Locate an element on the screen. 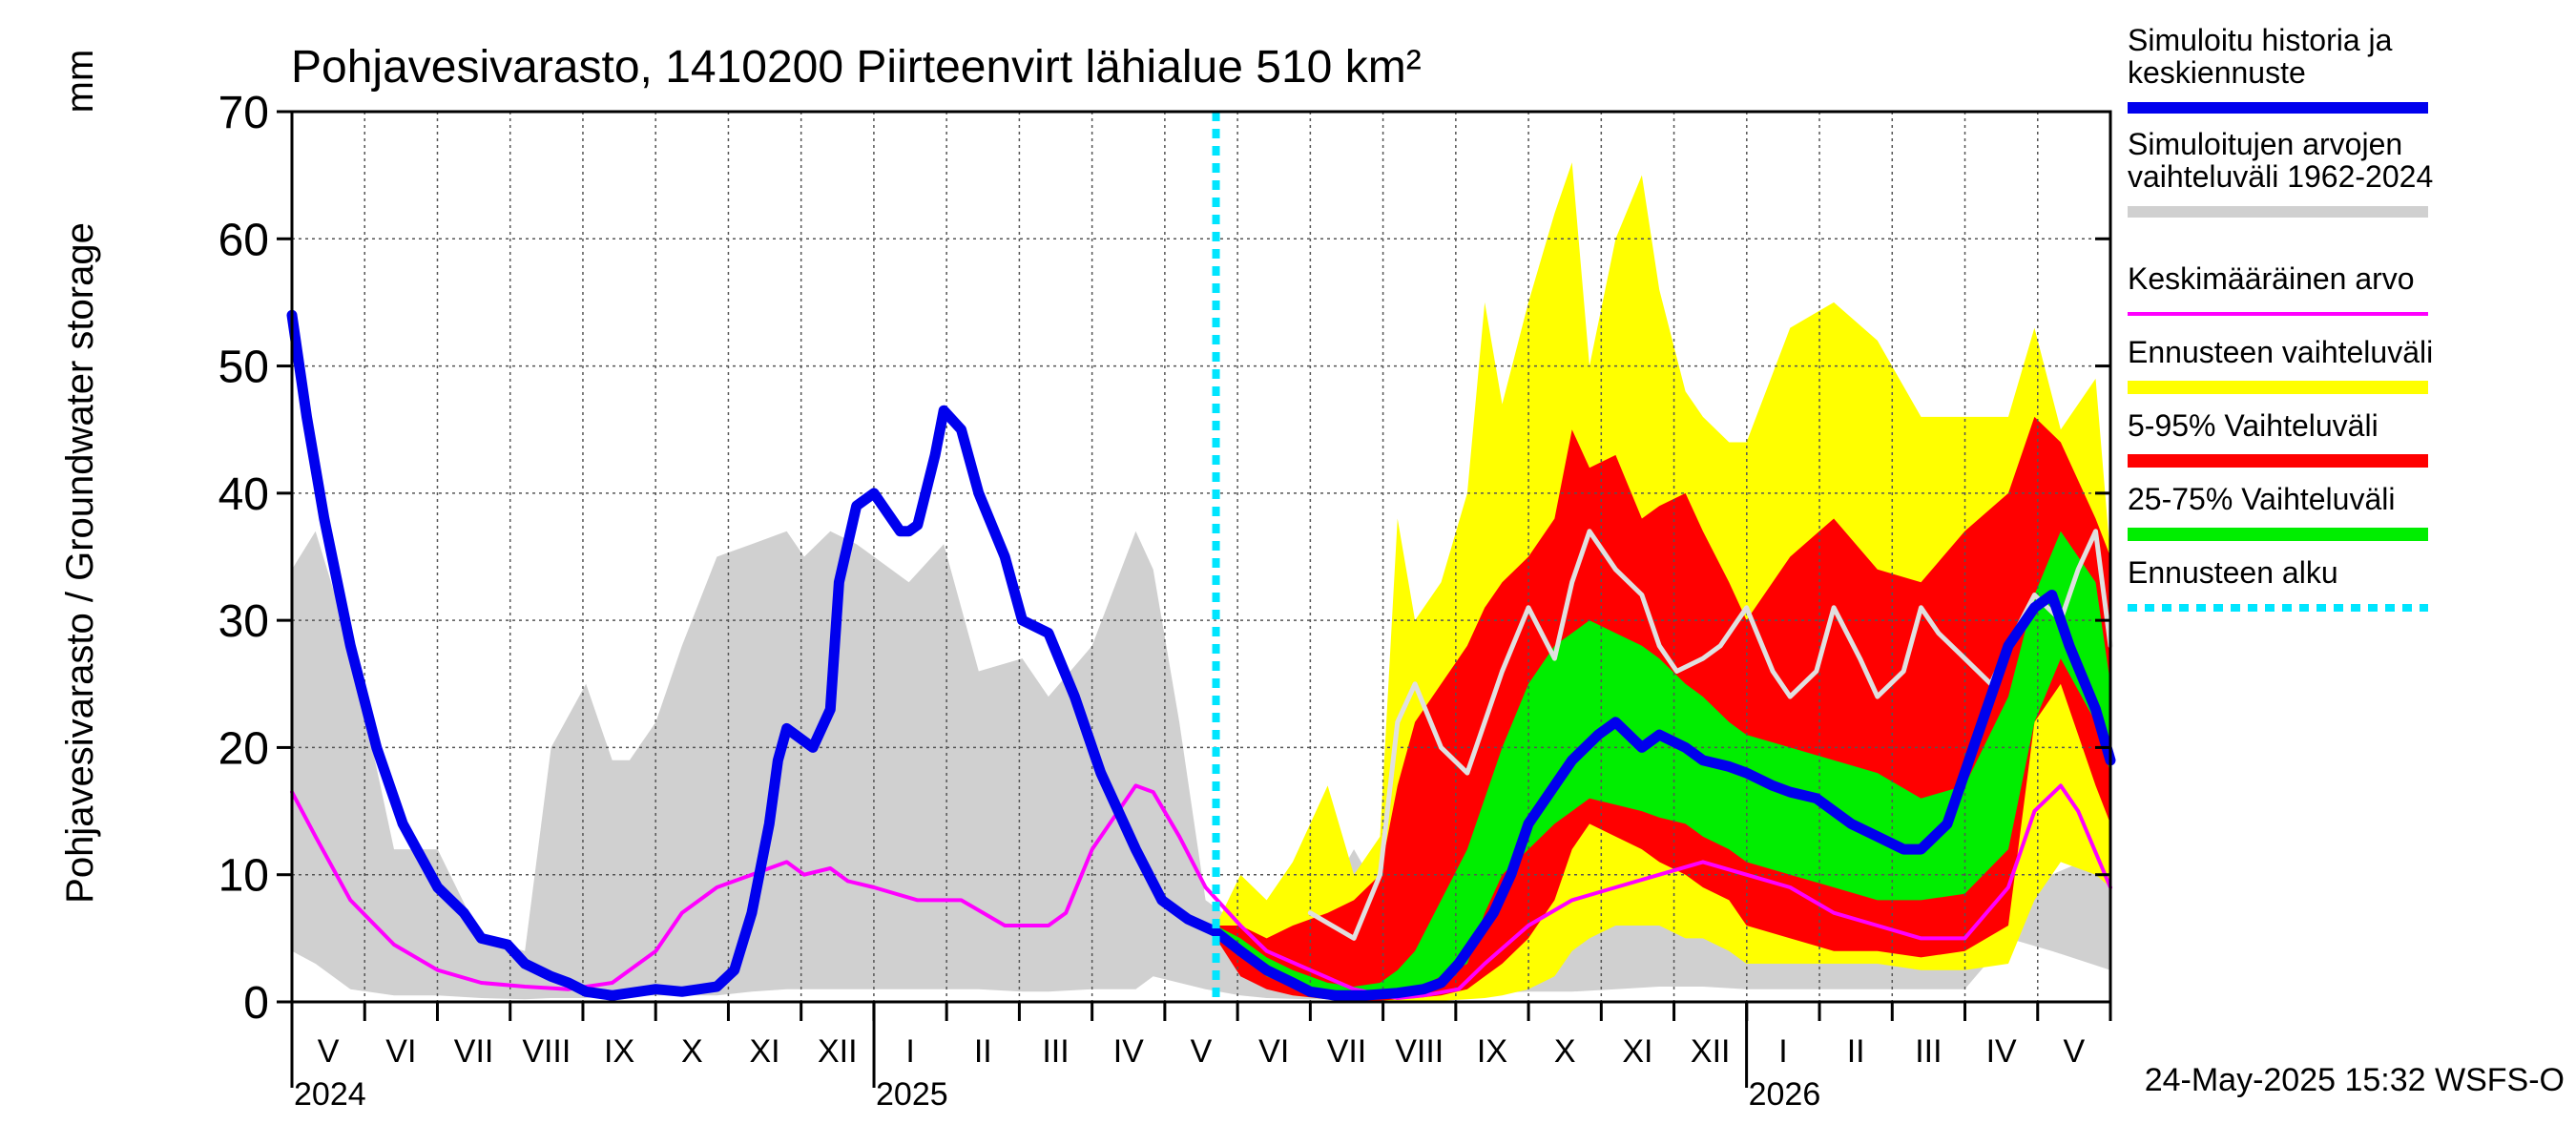 This screenshot has height=1145, width=2576. legend-label: 5-95% Vaihteluväli is located at coordinates (2253, 425).